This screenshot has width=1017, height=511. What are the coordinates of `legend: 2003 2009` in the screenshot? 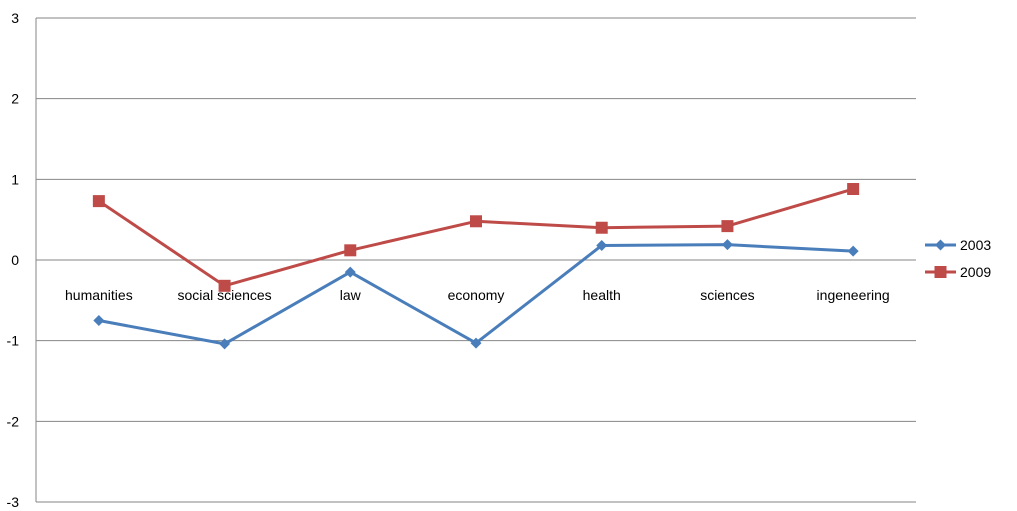 It's located at (958, 258).